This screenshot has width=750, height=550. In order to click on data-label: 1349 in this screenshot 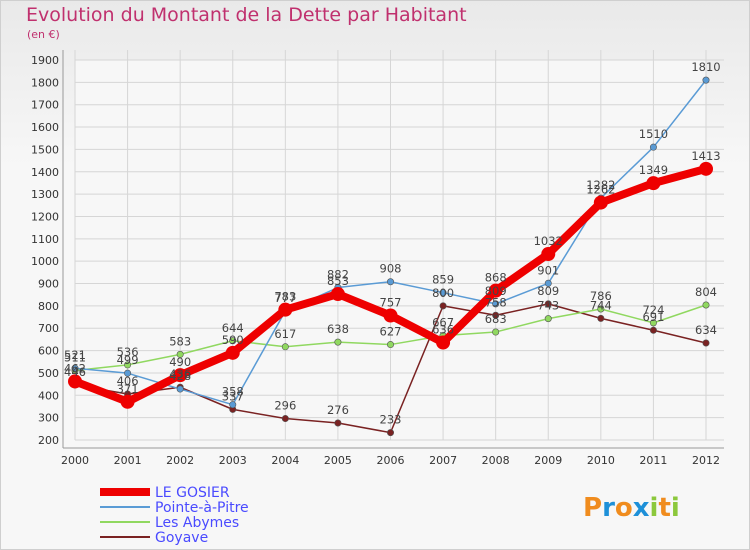, I will do `click(653, 170)`.